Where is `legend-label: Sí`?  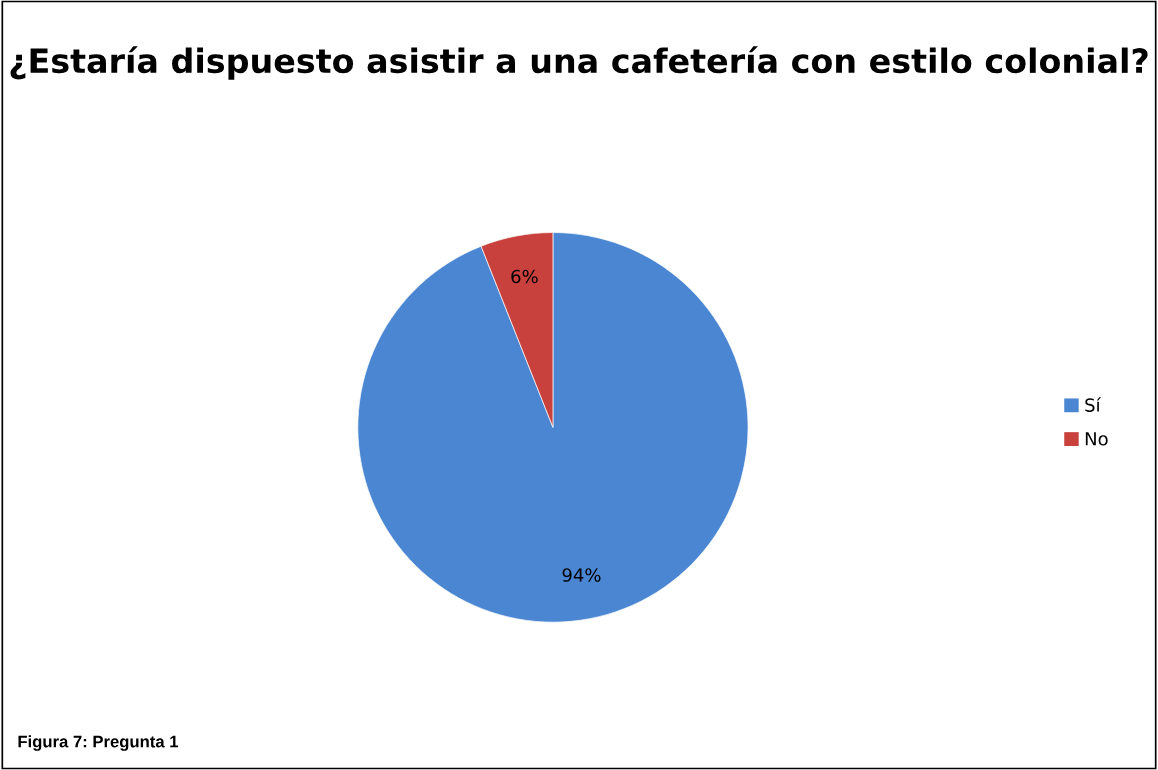 legend-label: Sí is located at coordinates (1093, 404).